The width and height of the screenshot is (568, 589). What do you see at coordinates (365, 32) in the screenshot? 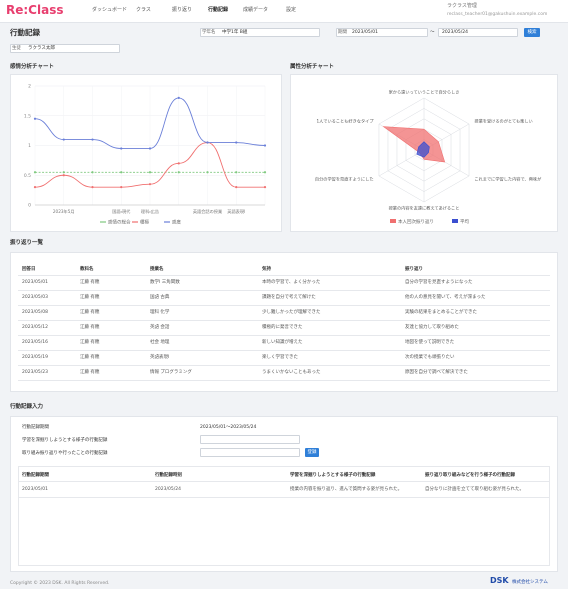
I see `period-from-text: 2023/05/01` at bounding box center [365, 32].